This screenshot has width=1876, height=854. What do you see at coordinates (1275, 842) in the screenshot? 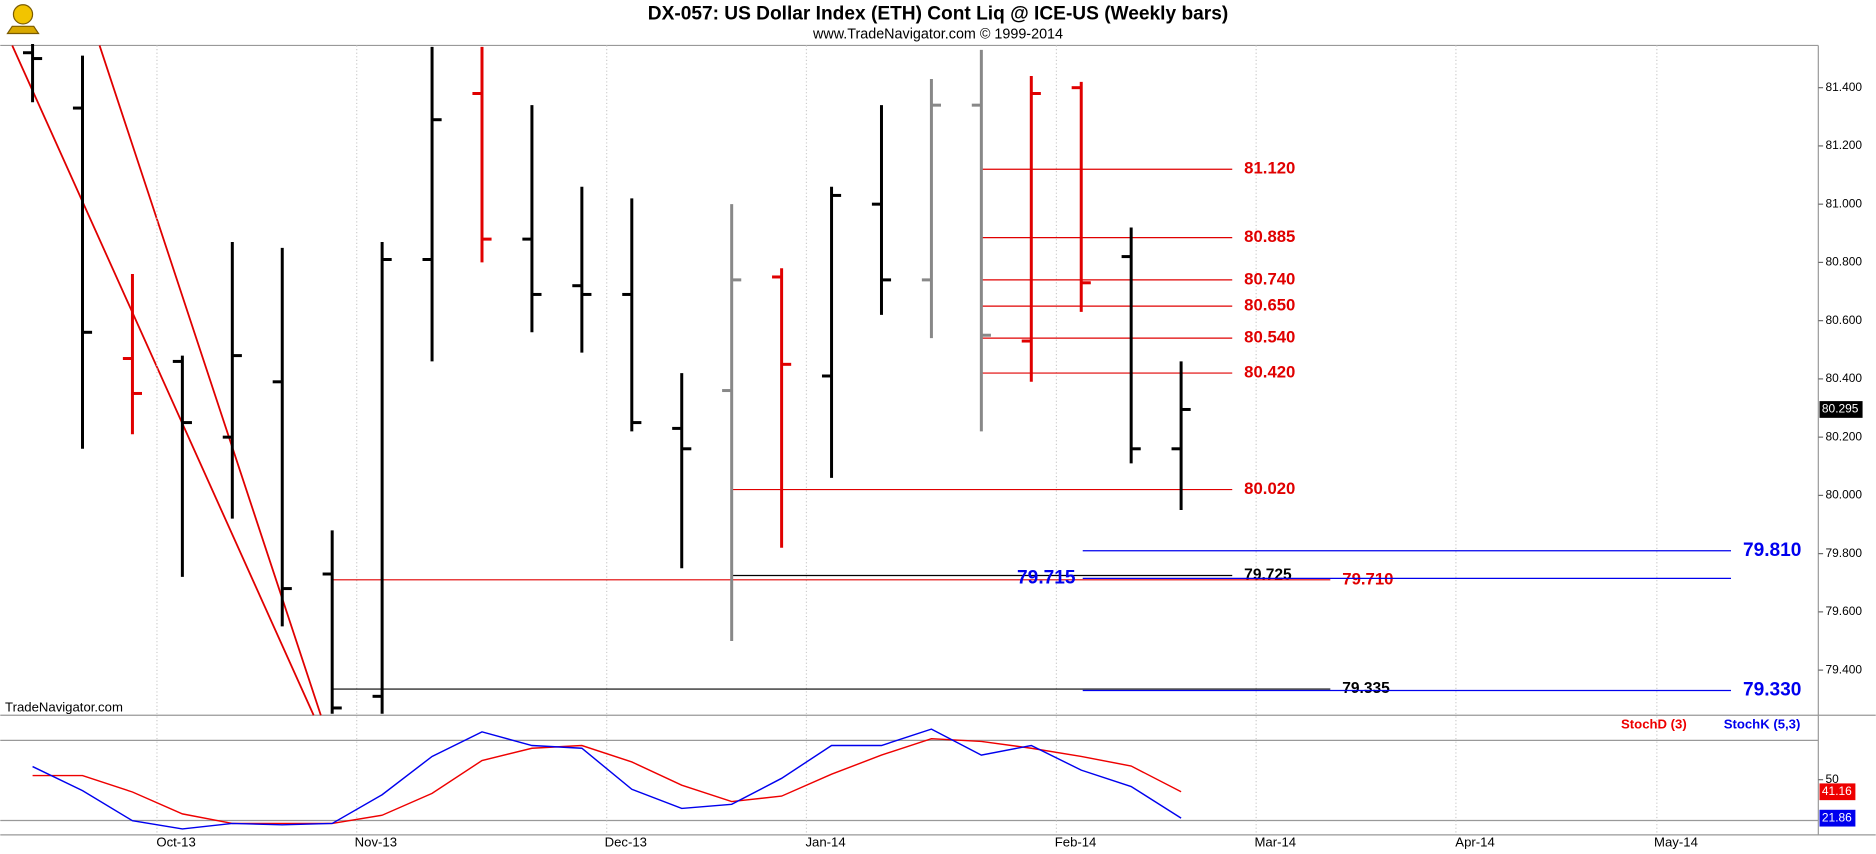
I see `x-tick-label: Mar-14` at bounding box center [1275, 842].